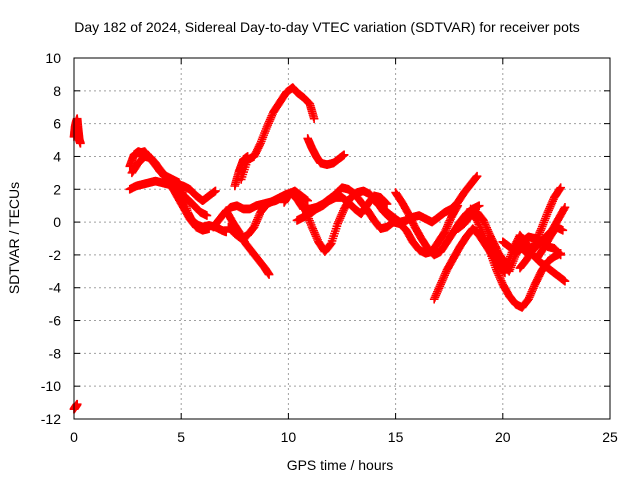 This screenshot has height=480, width=640. I want to click on y-tick-label: 4, so click(57, 156).